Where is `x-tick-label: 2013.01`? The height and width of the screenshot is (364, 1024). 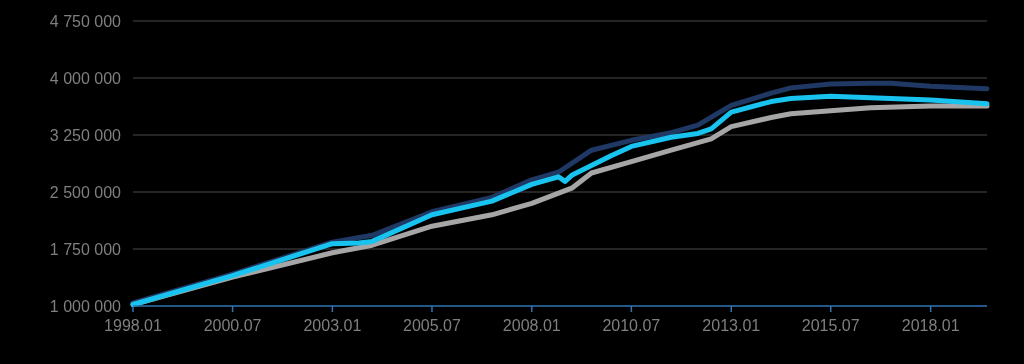
x-tick-label: 2013.01 is located at coordinates (731, 325).